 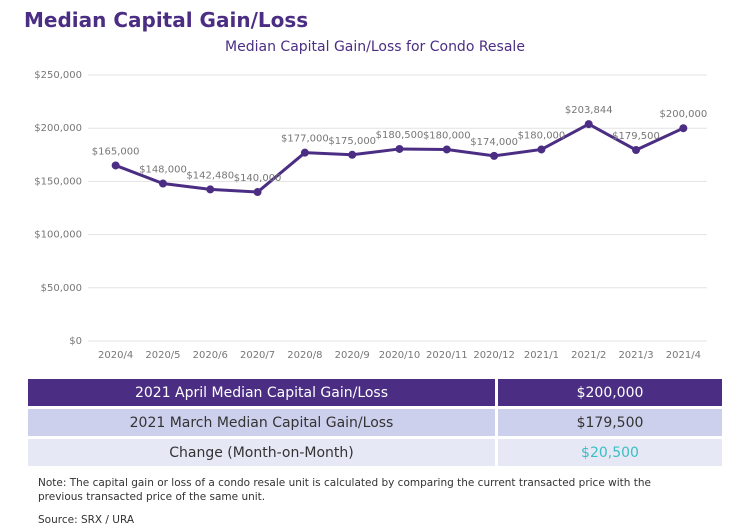 What do you see at coordinates (257, 355) in the screenshot?
I see `x-tick-label: 2020/7` at bounding box center [257, 355].